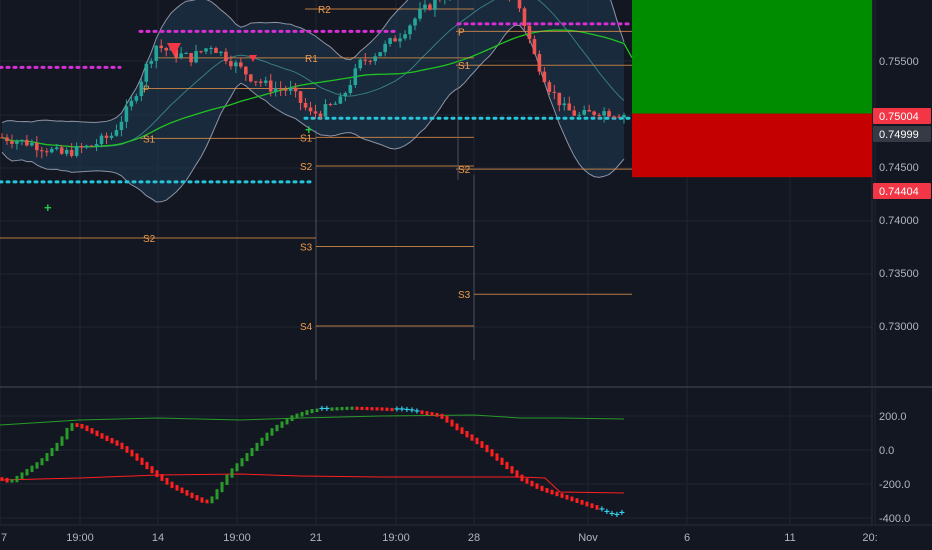  Describe the element at coordinates (464, 295) in the screenshot. I see `pivot-label: S3` at that location.